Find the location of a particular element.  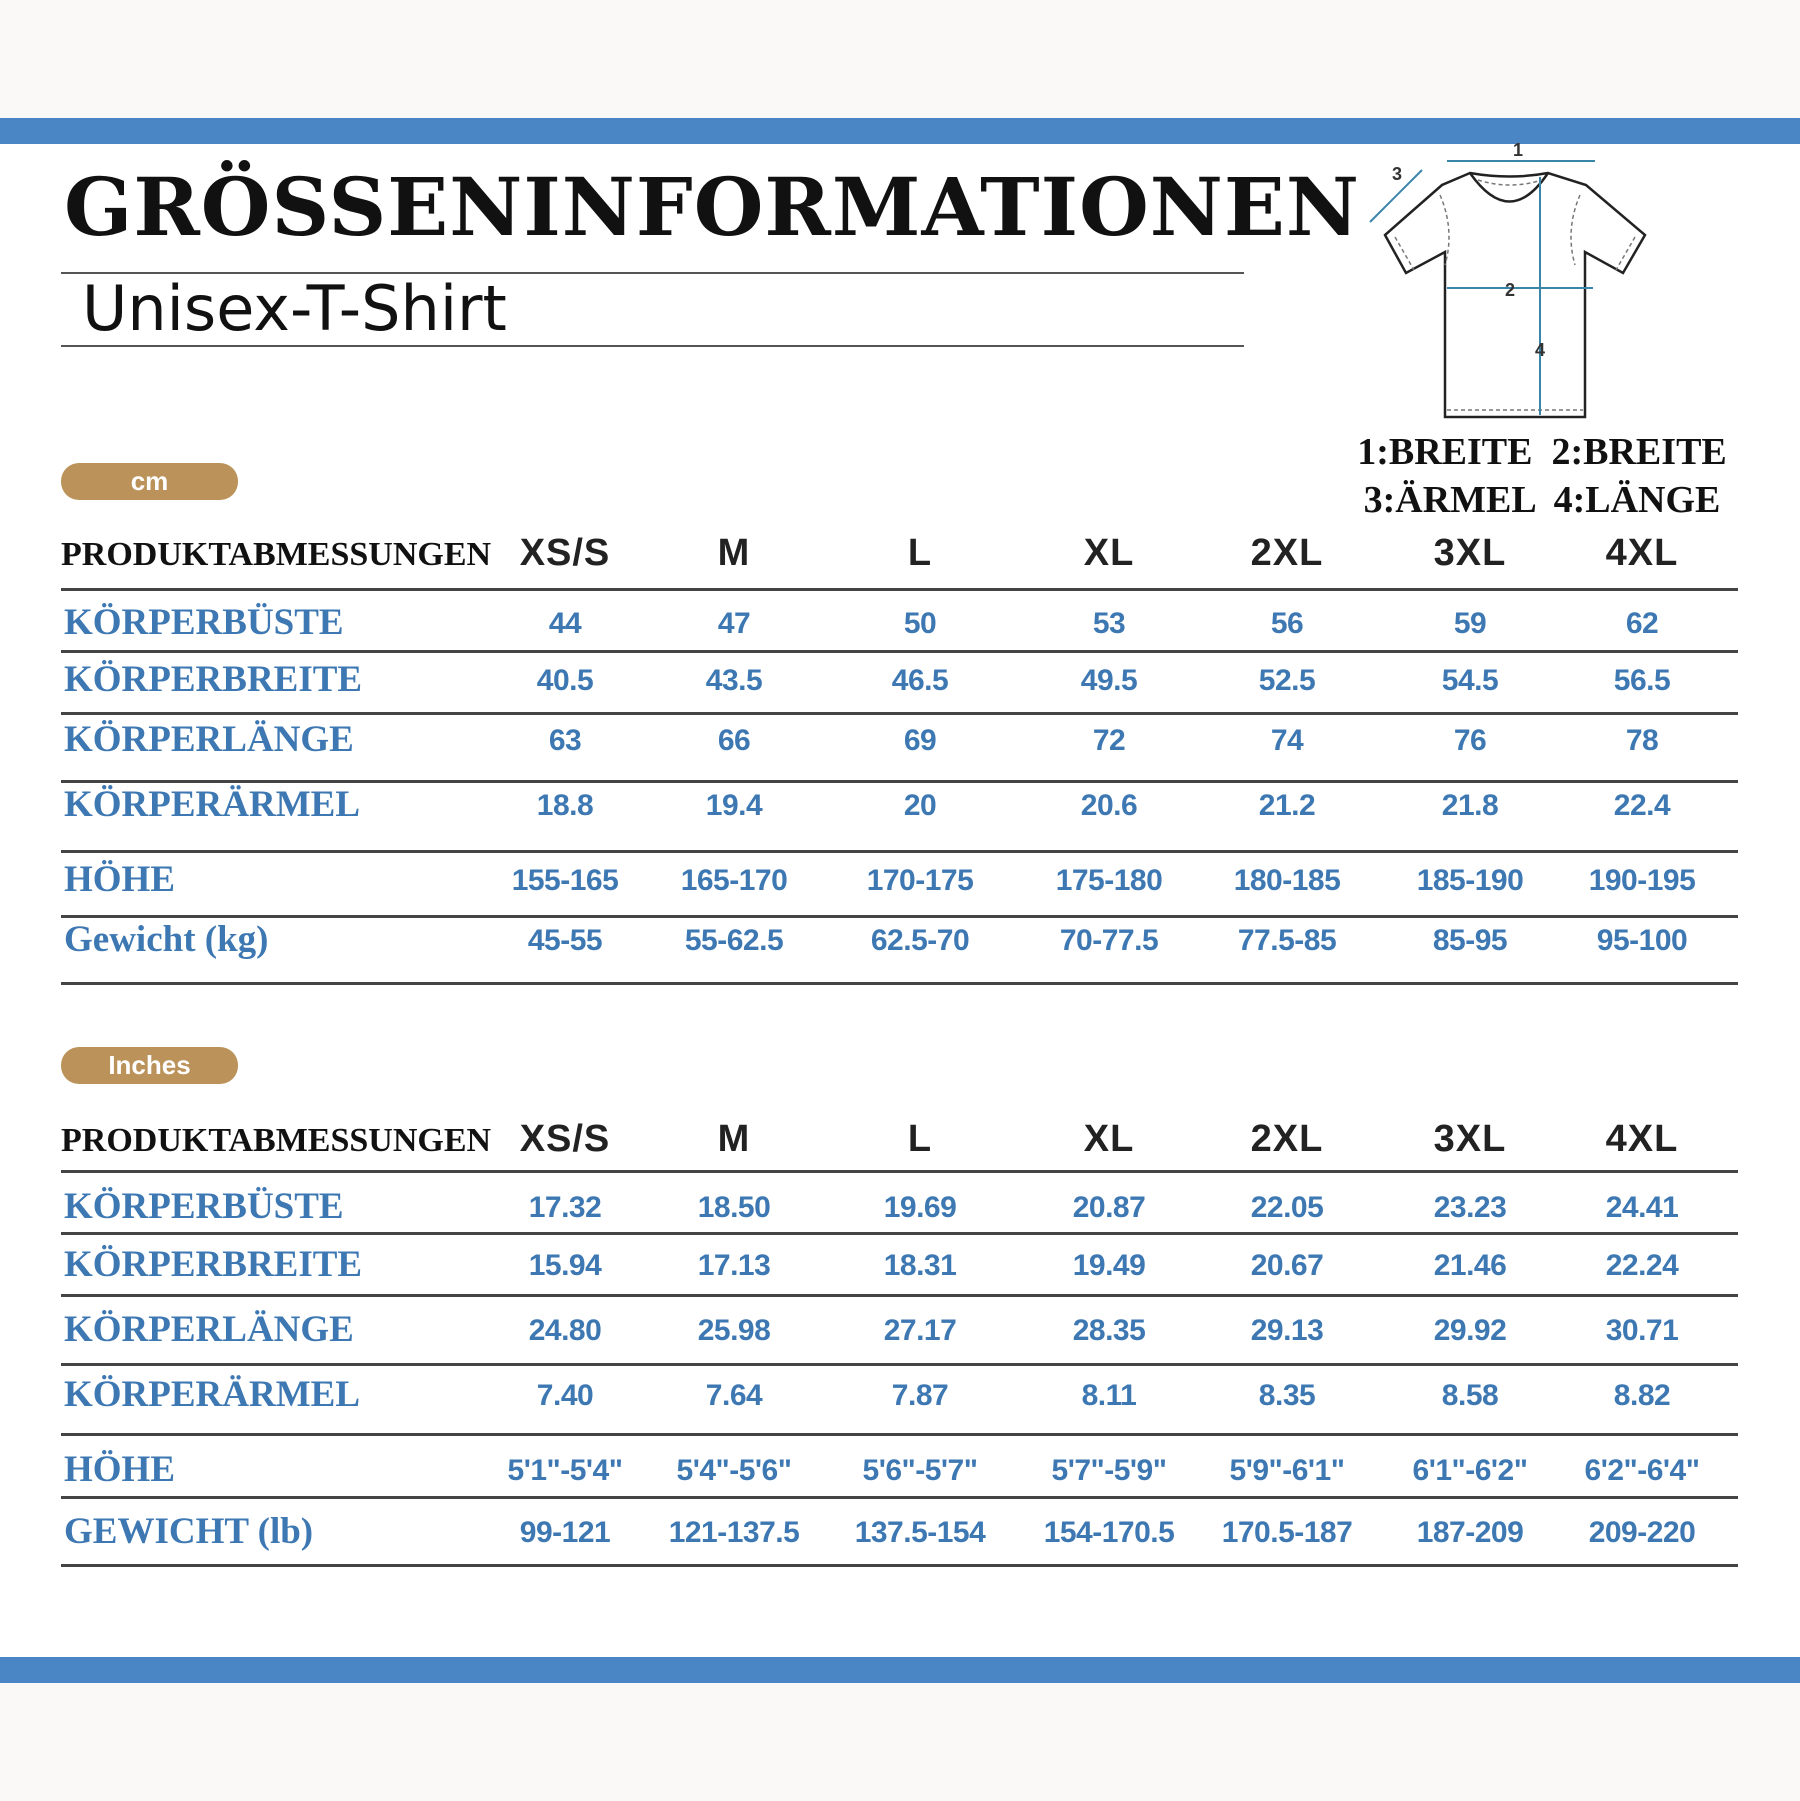

table-cell: 72 is located at coordinates (1109, 740).